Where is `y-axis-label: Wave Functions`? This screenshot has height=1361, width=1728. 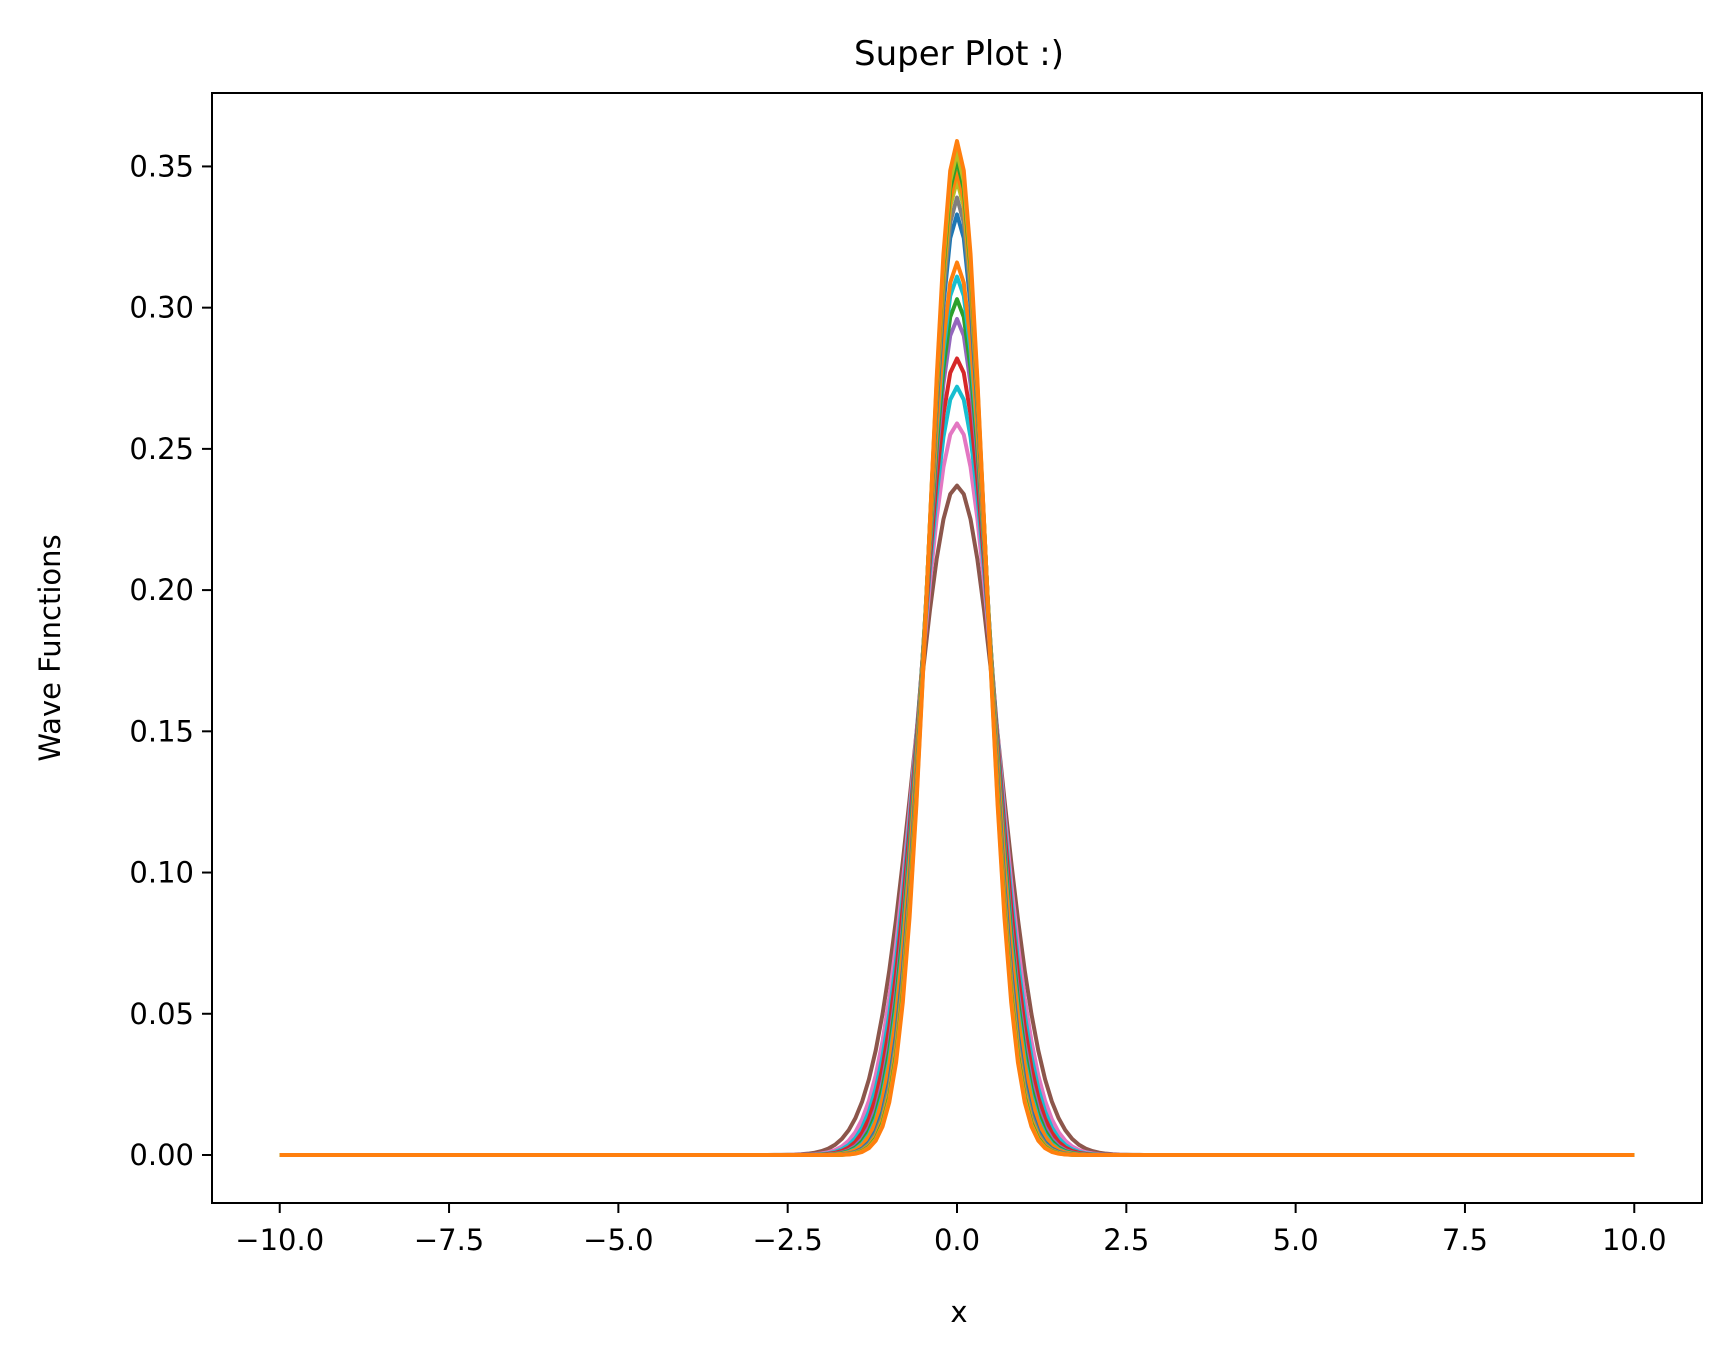
y-axis-label: Wave Functions is located at coordinates (50, 647).